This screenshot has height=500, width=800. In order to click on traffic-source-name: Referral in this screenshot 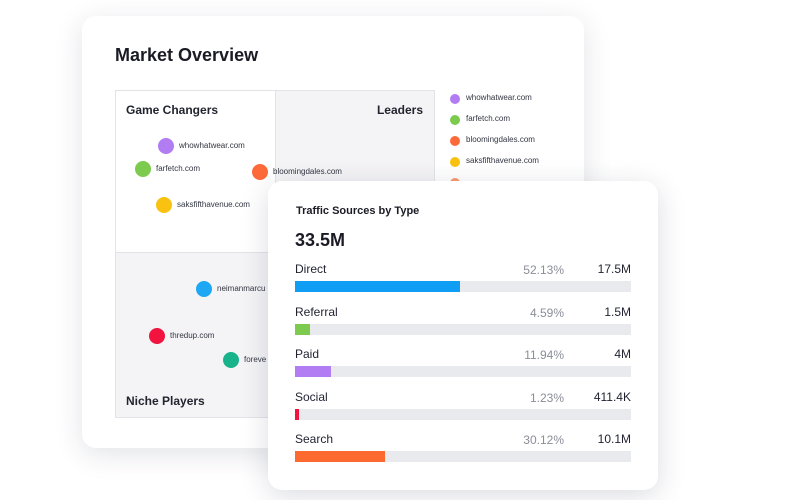, I will do `click(316, 312)`.